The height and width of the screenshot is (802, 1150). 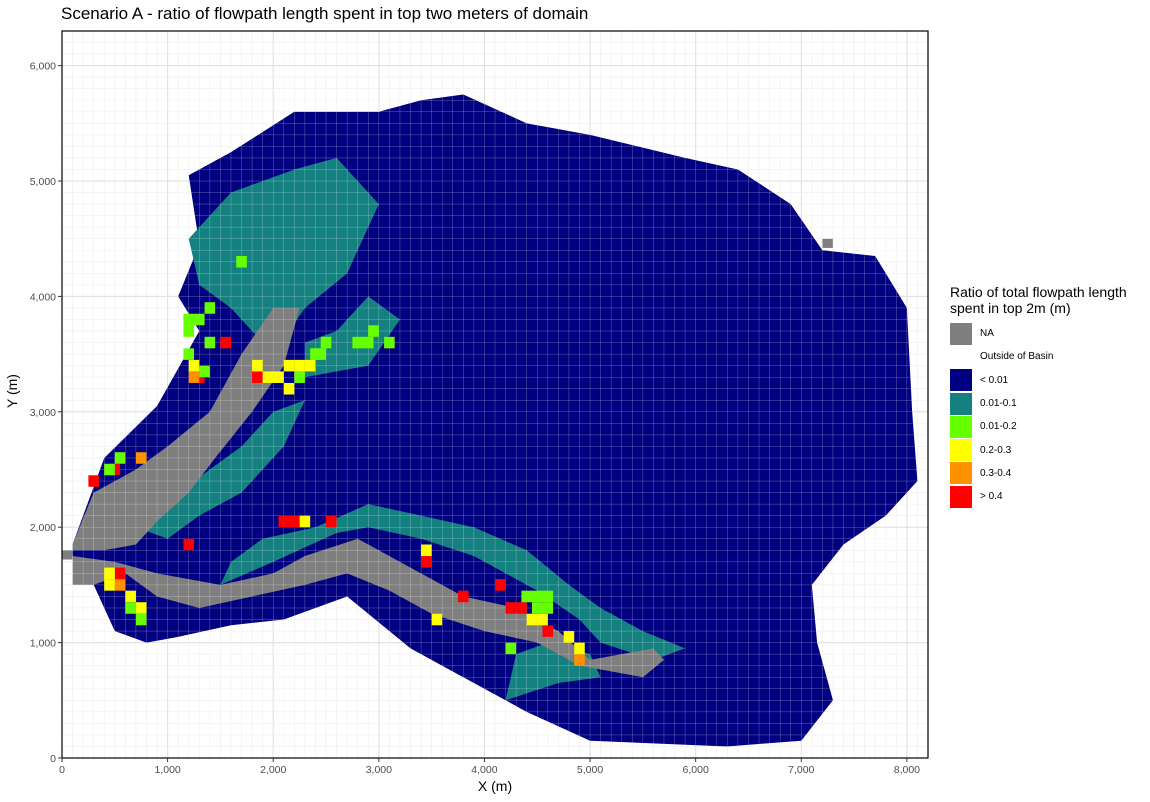 What do you see at coordinates (801, 770) in the screenshot?
I see `x-tick-label: 7,000` at bounding box center [801, 770].